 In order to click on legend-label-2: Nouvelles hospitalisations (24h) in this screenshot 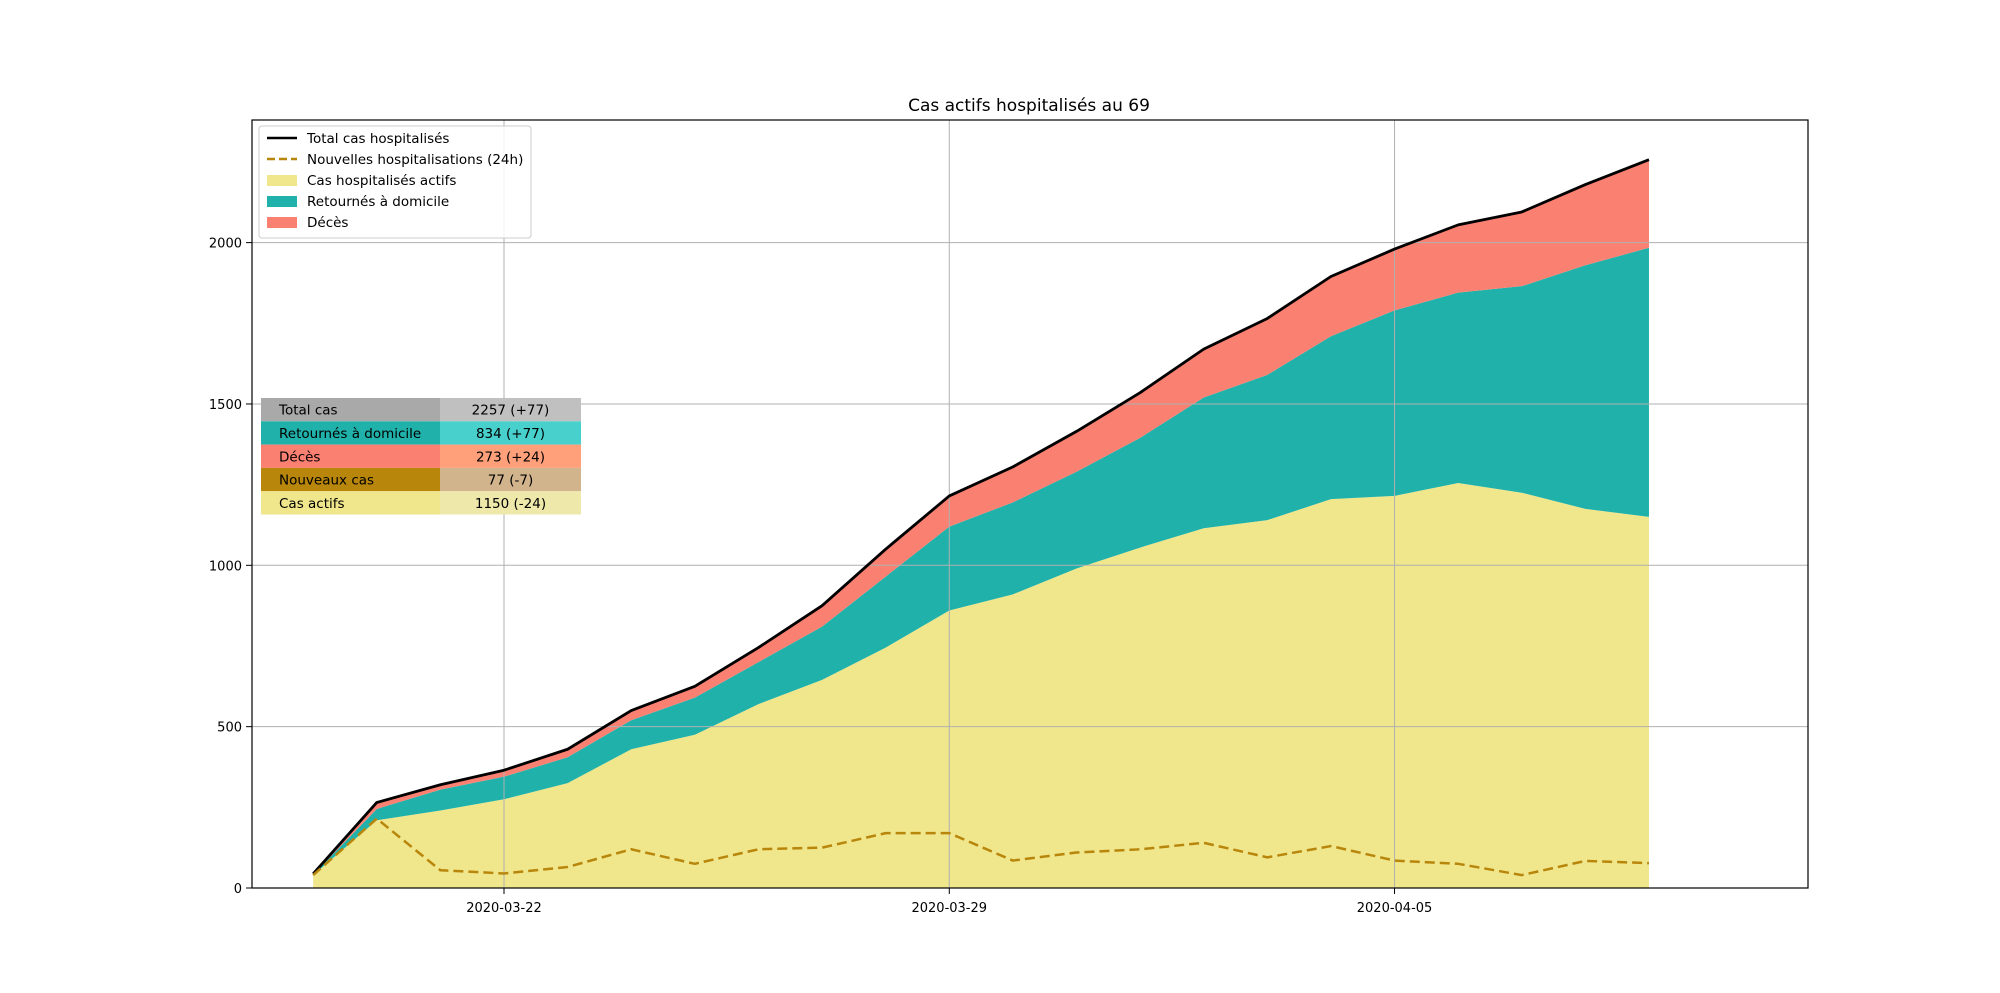, I will do `click(415, 160)`.